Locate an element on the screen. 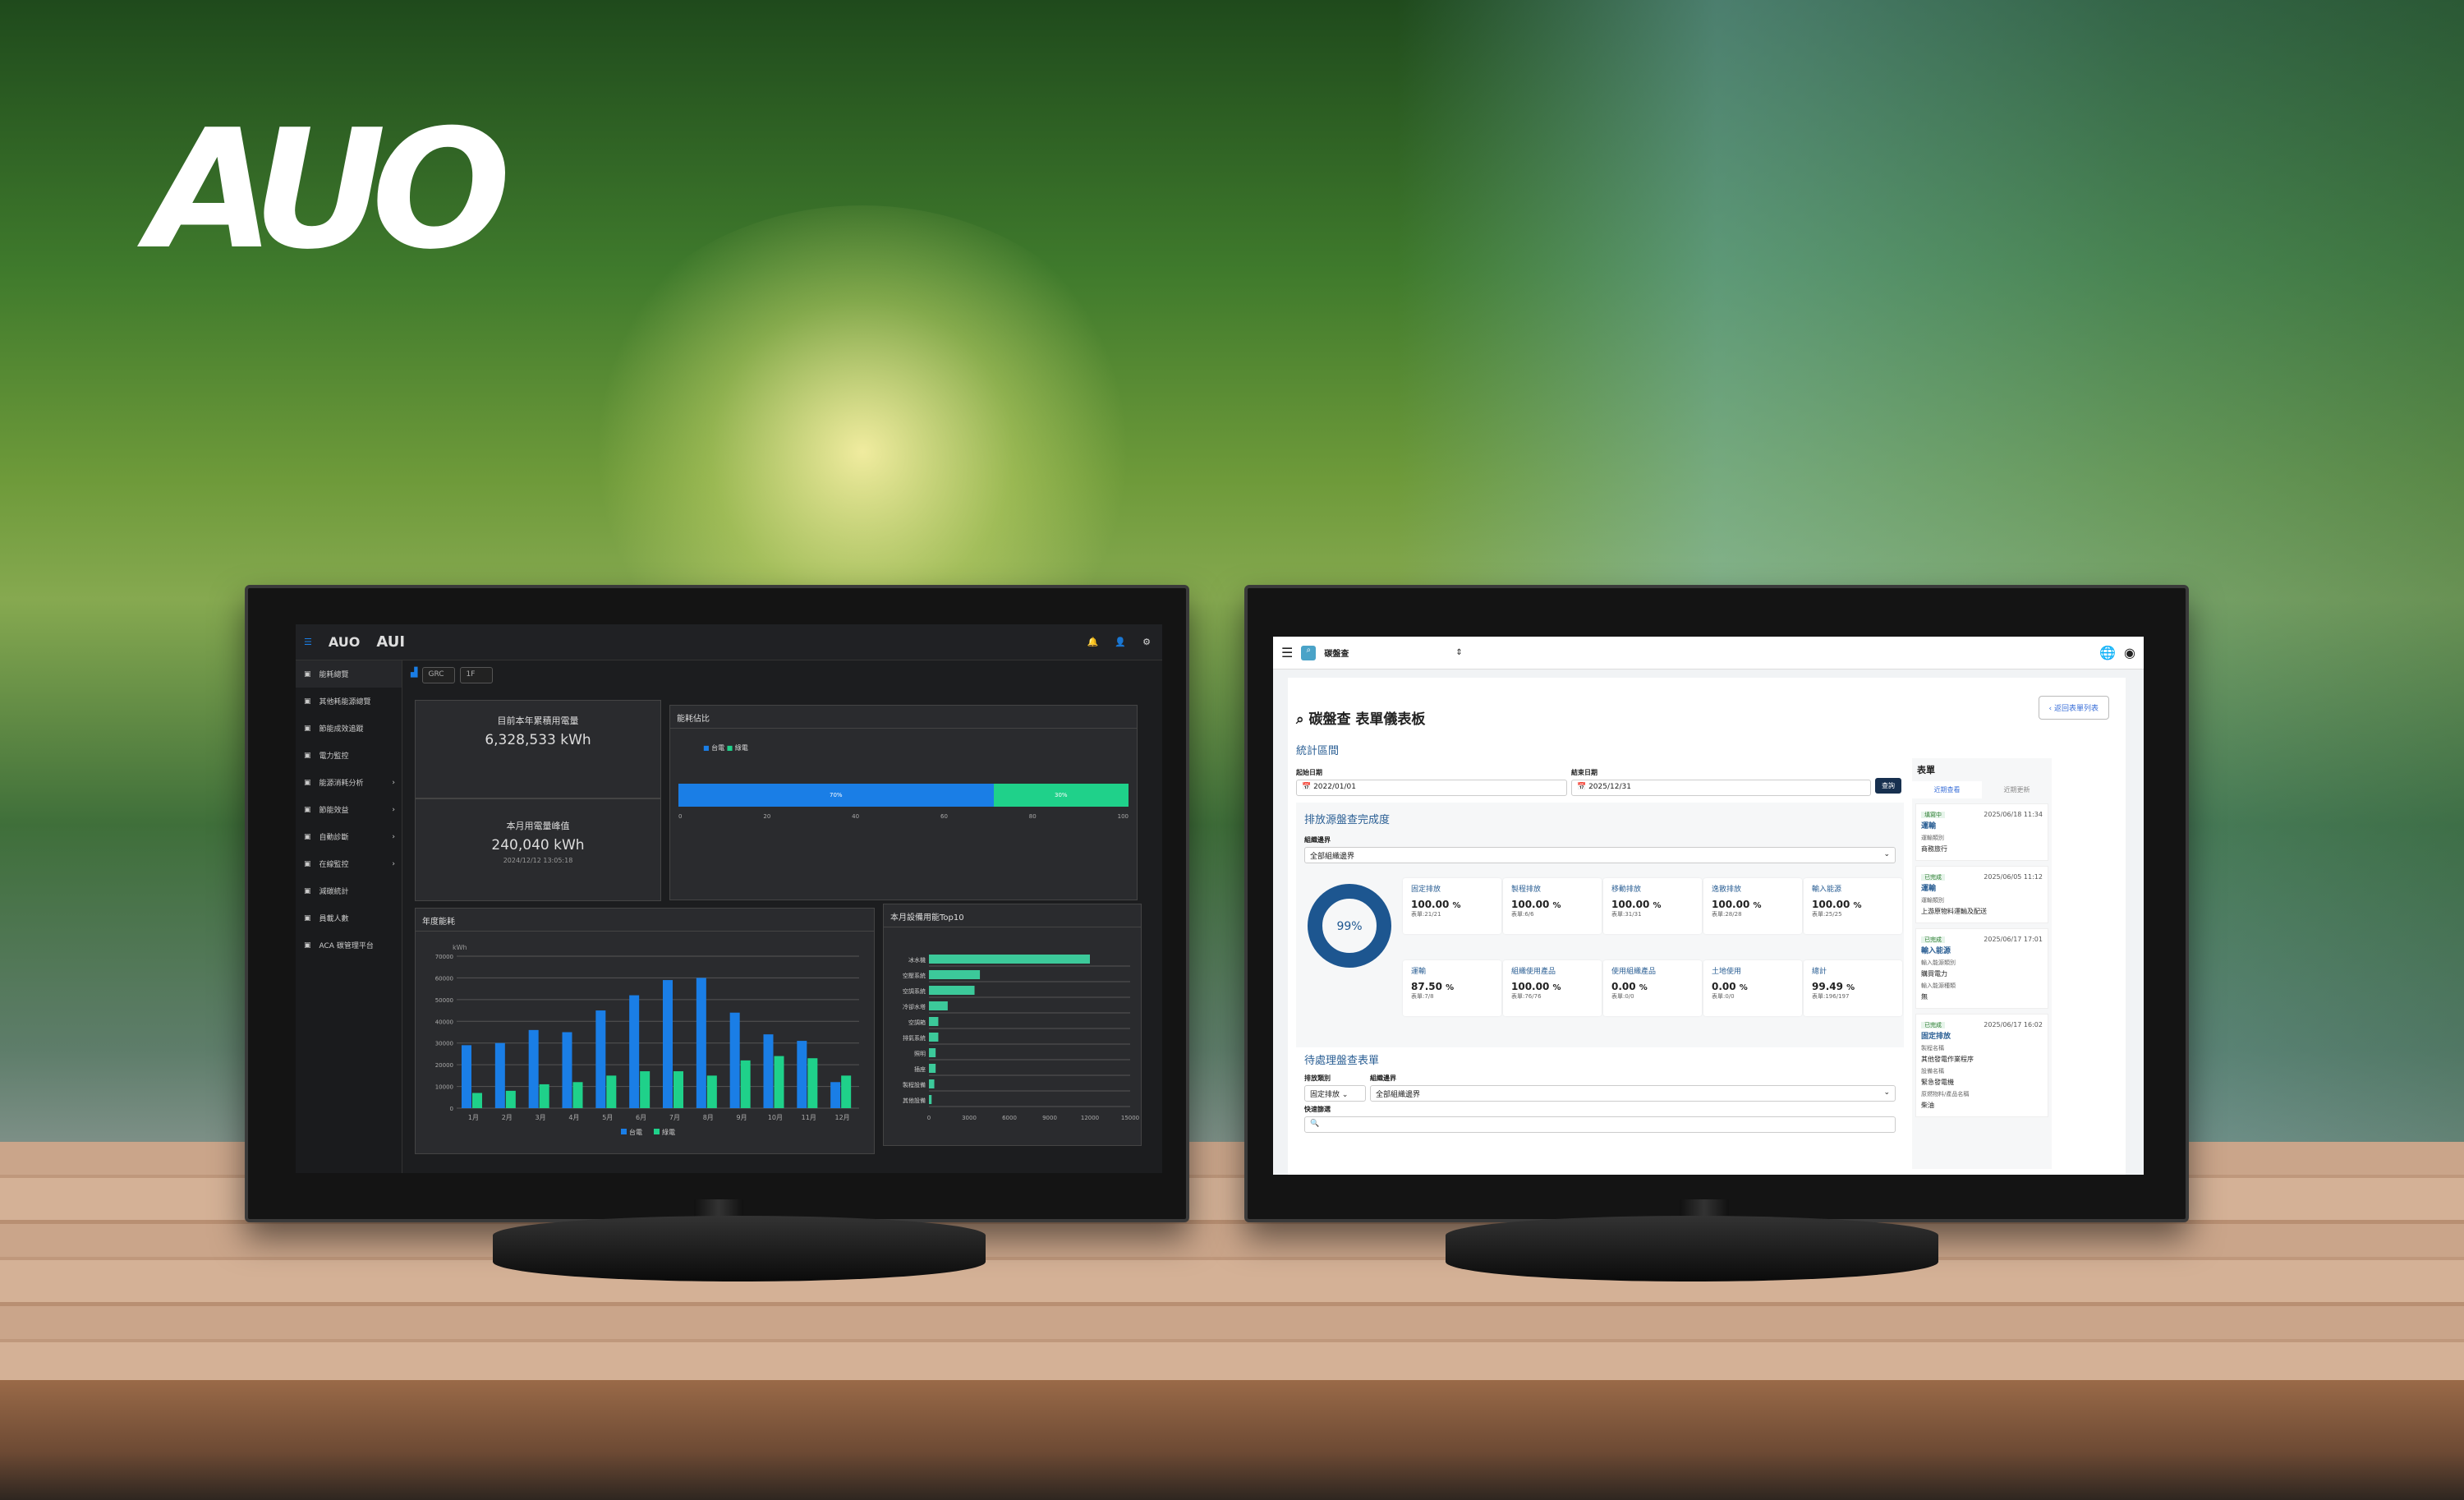 This screenshot has height=1500, width=2464. right-monitor-base is located at coordinates (1692, 1248).